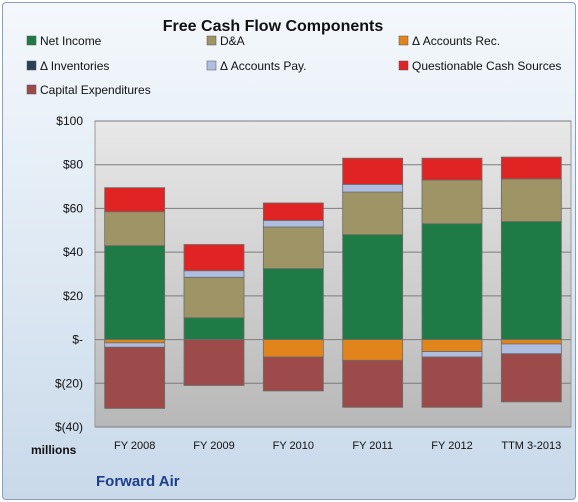 The image size is (578, 502). I want to click on bar-capital-expenditures-fy-2010, so click(293, 374).